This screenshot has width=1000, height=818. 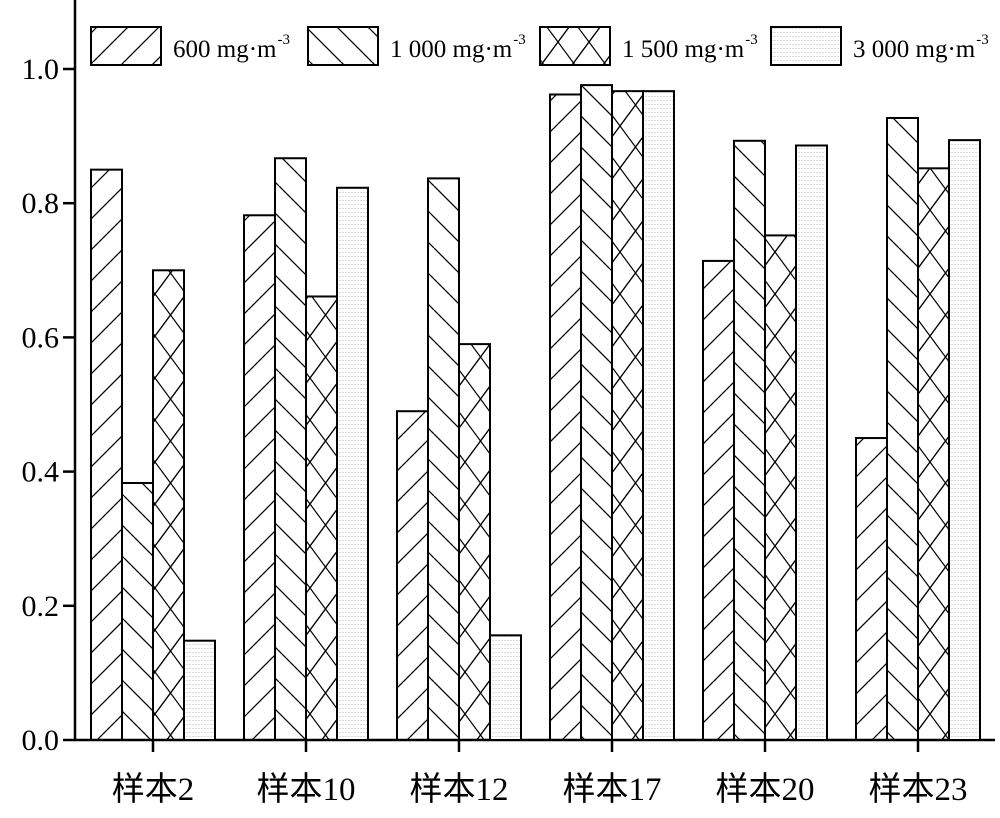 What do you see at coordinates (612, 789) in the screenshot?
I see `x-tick-label: 样本17` at bounding box center [612, 789].